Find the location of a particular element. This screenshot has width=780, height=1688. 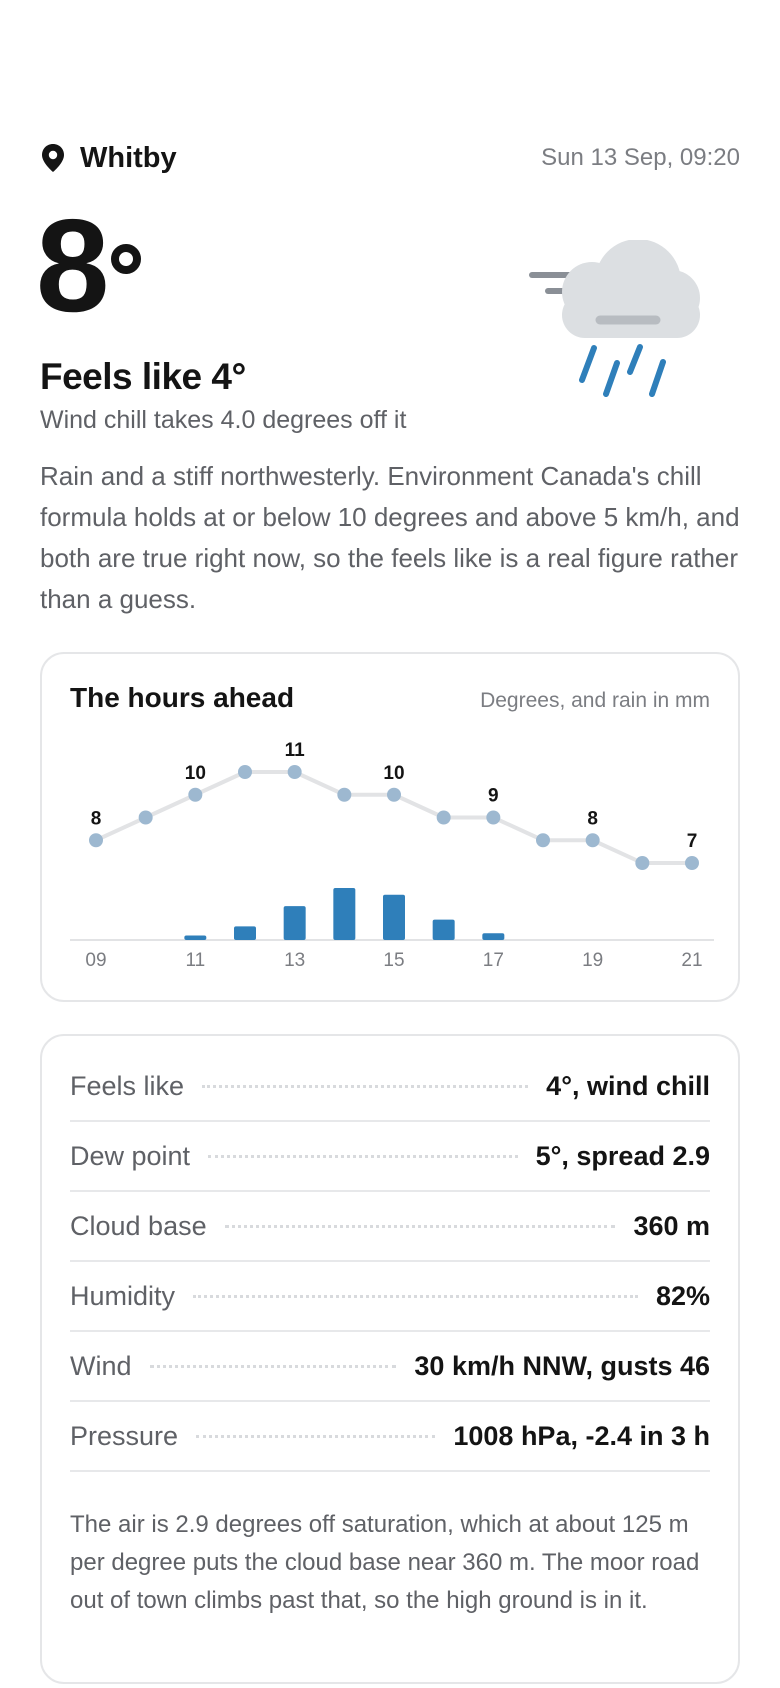

detail-value: 4°, wind chill is located at coordinates (628, 1085).